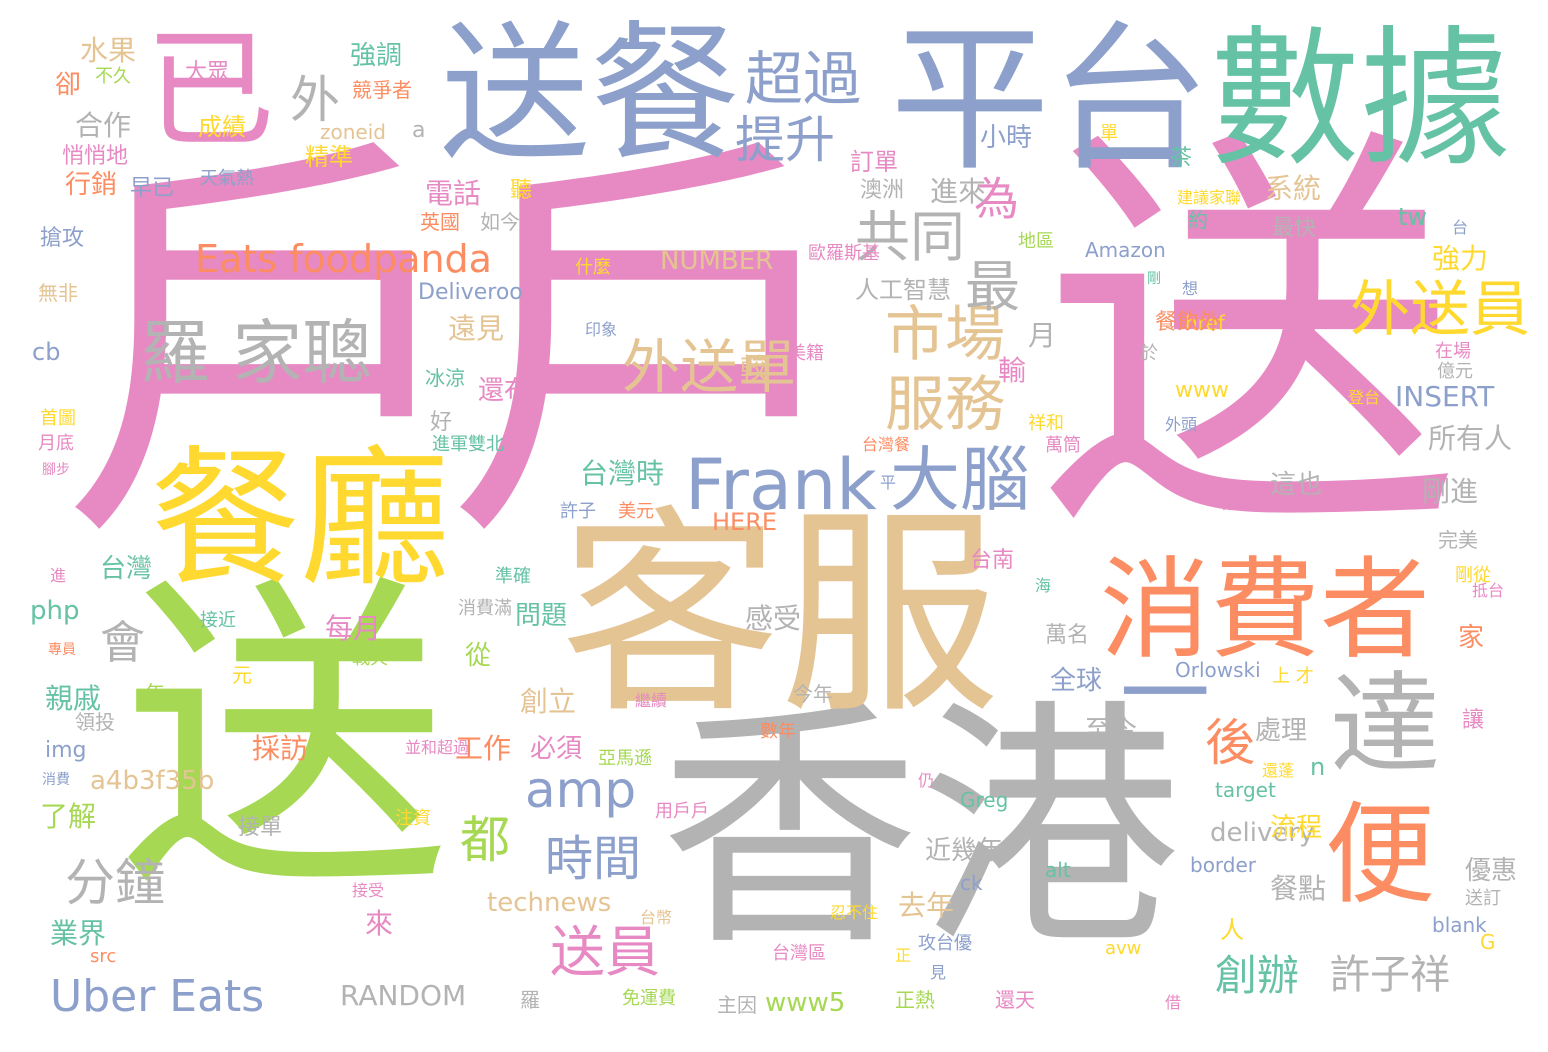 The width and height of the screenshot is (1548, 1052). I want to click on word-3: 送, so click(285, 740).